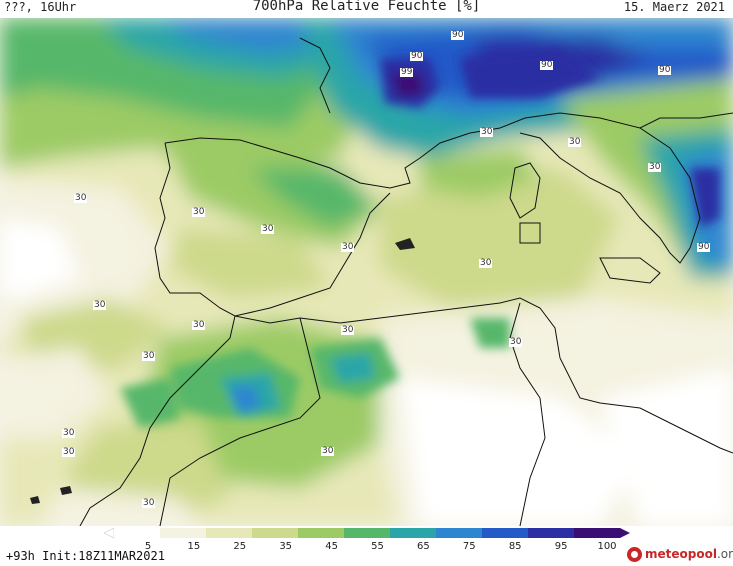  What do you see at coordinates (286, 546) in the screenshot?
I see `colorbar-tick-label: 35` at bounding box center [286, 546].